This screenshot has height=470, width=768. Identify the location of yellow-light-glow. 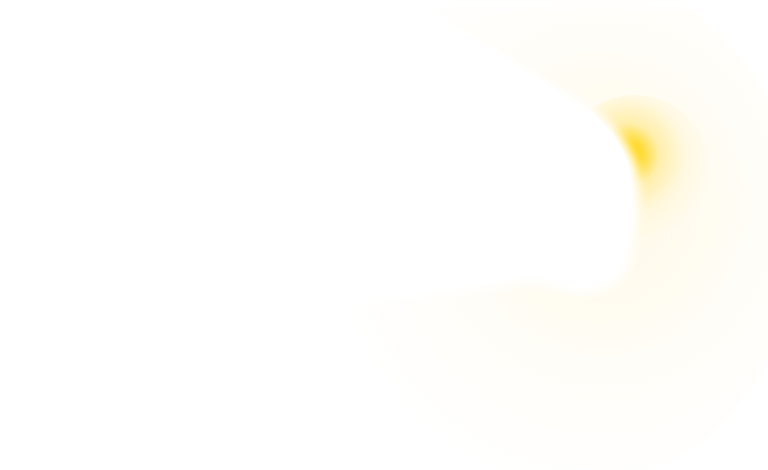
(635, 170).